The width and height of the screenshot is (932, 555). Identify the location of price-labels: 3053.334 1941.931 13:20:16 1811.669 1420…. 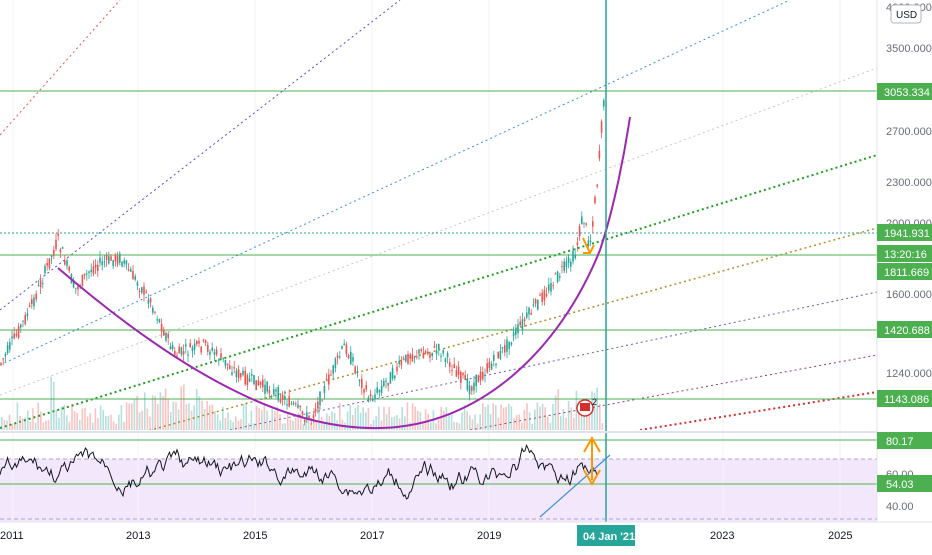
(904, 287).